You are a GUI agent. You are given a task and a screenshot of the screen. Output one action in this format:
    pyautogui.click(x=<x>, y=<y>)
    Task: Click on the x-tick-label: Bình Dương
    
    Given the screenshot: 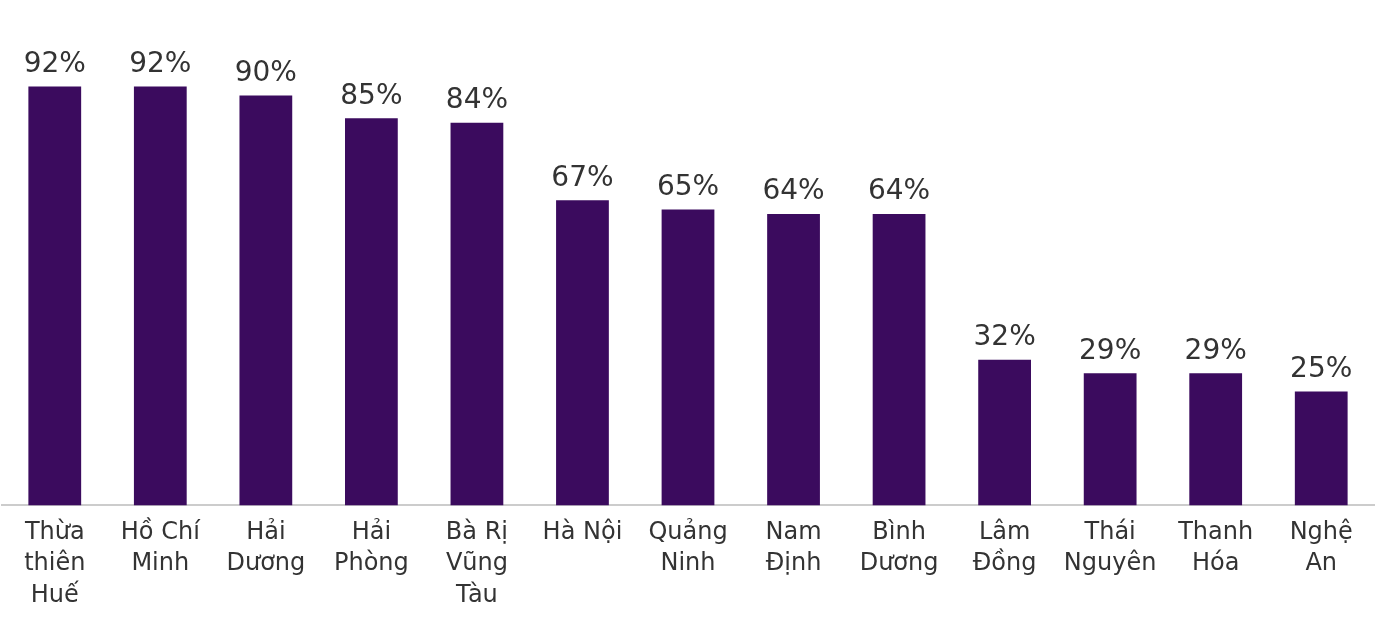 What is the action you would take?
    pyautogui.click(x=899, y=547)
    